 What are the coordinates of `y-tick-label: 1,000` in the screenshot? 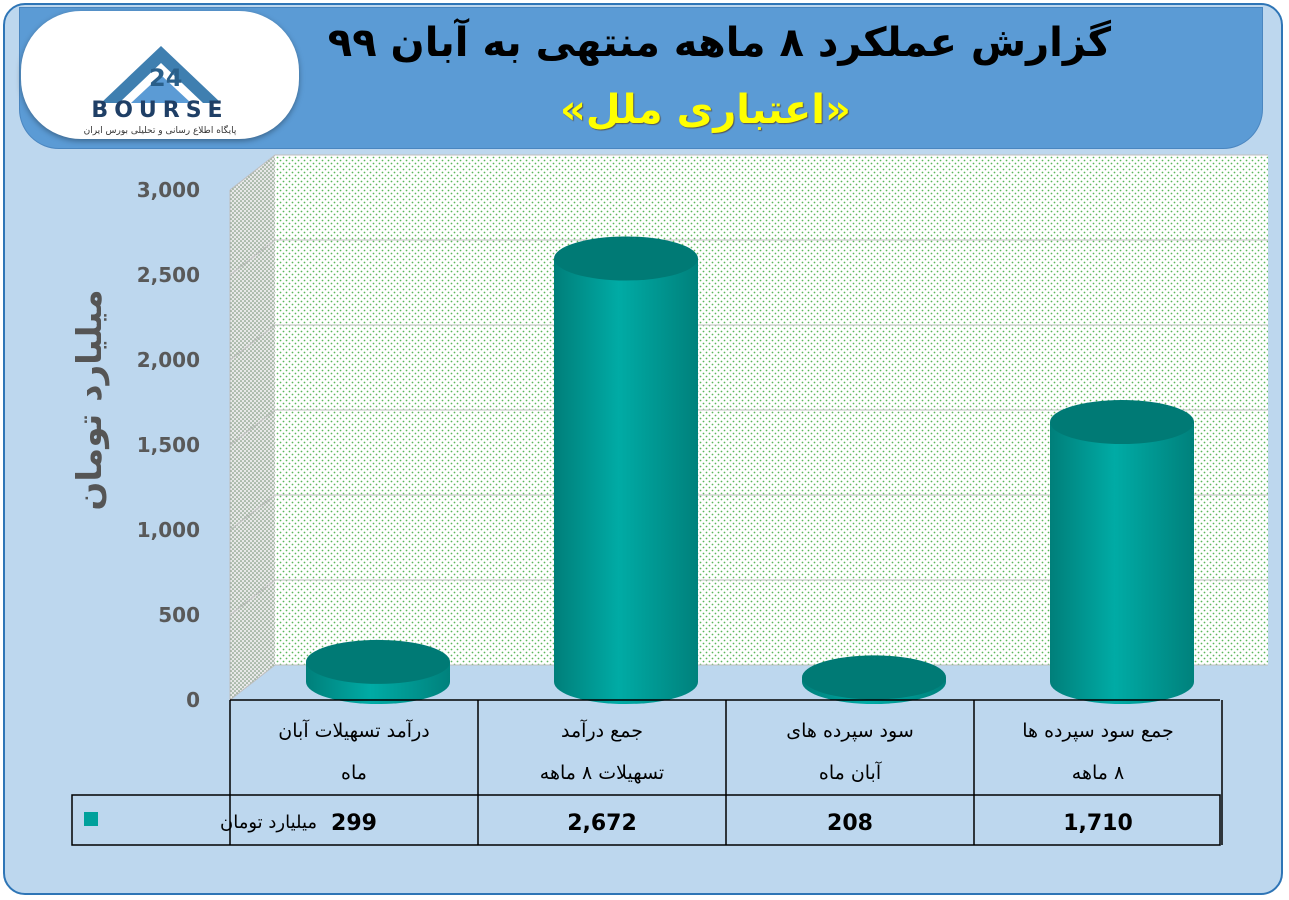 It's located at (168, 530).